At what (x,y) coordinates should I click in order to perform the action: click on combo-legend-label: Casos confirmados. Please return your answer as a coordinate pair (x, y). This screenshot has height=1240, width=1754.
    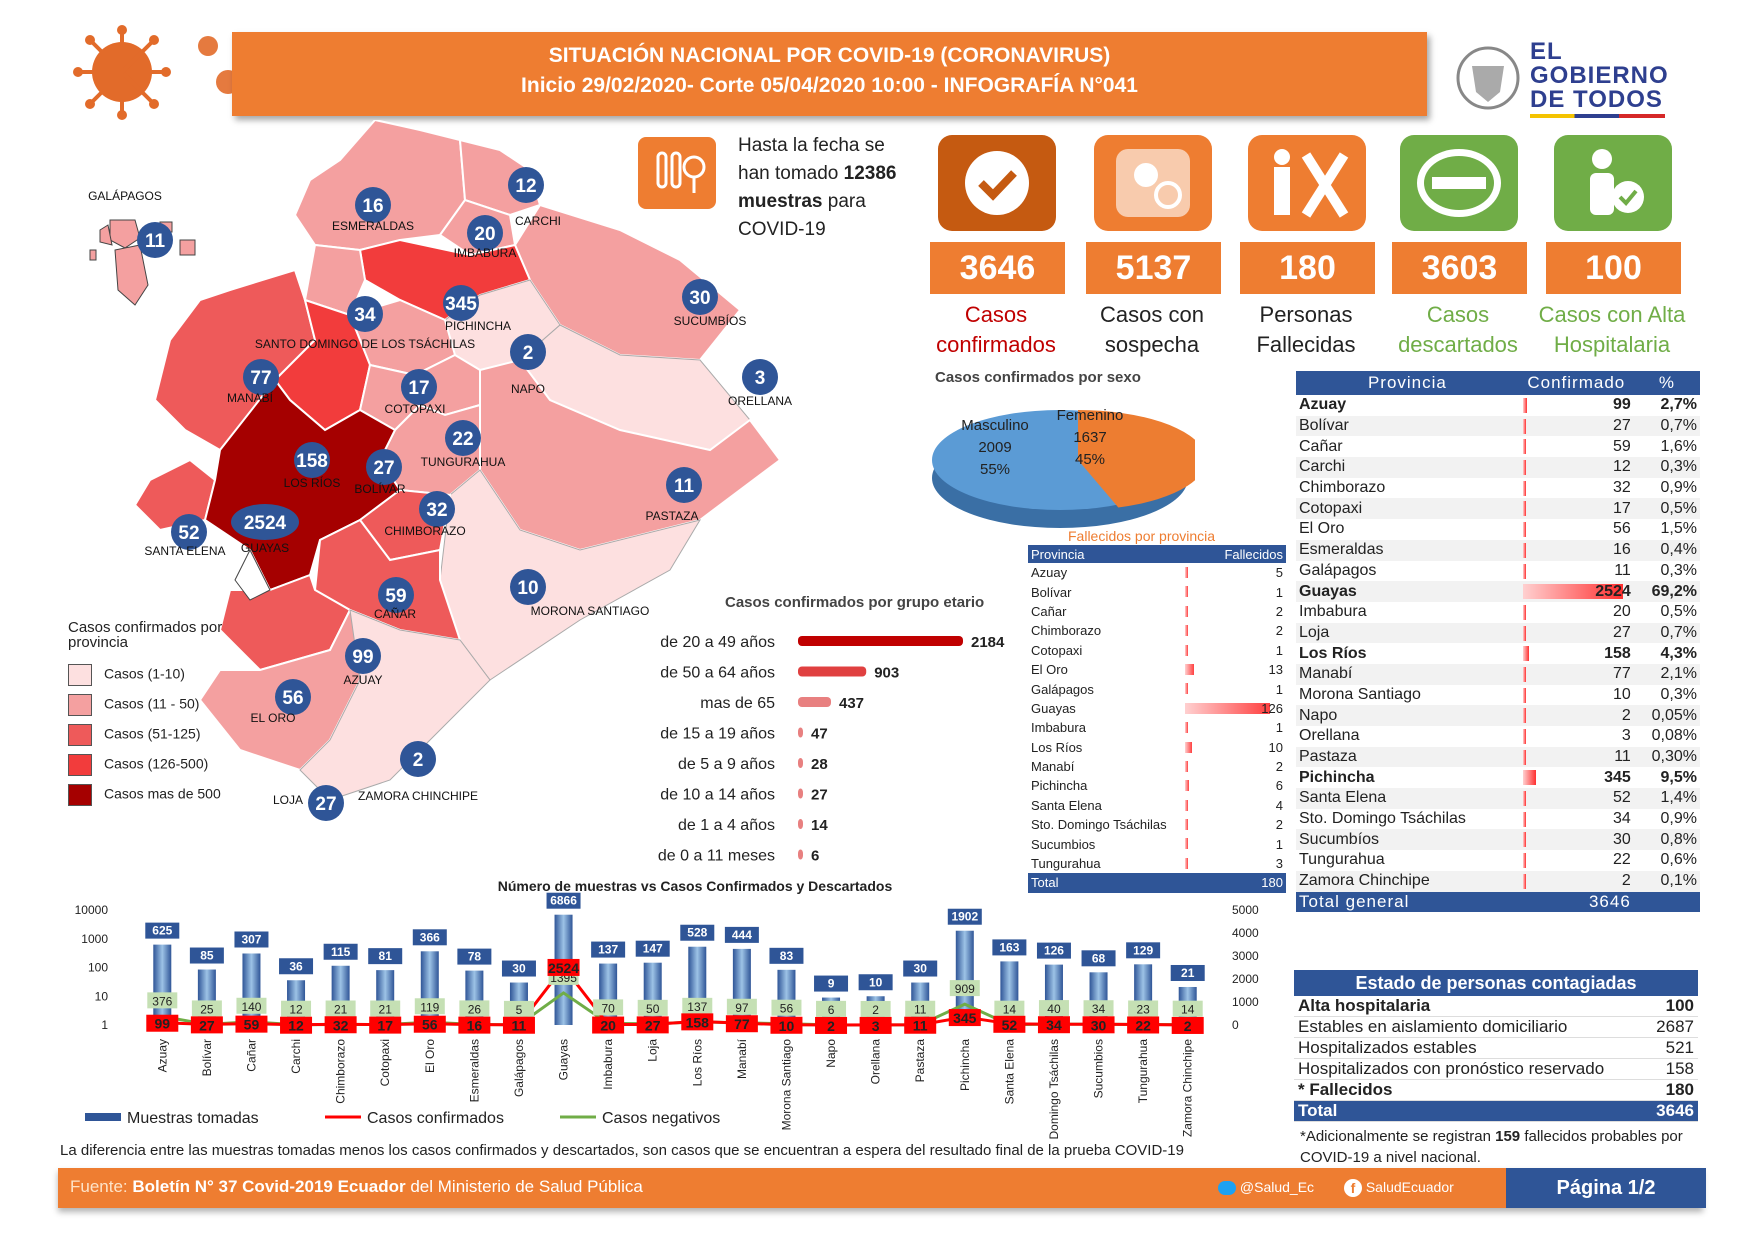
    Looking at the image, I should click on (435, 1118).